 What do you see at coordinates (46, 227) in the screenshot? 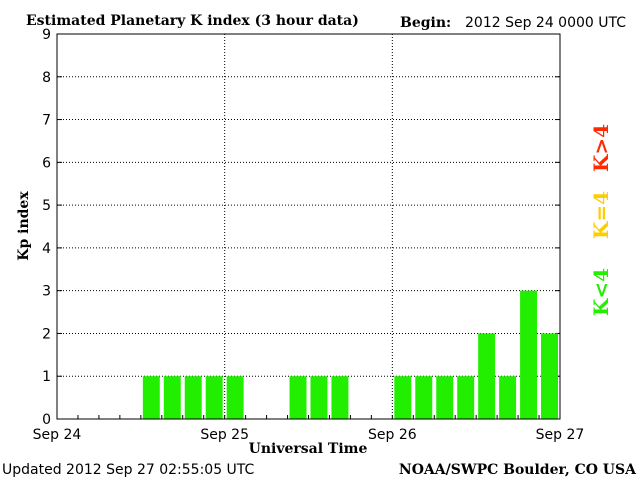
I see `y-tick-labels: 0 1 2 3 4 5 6 7 8 9` at bounding box center [46, 227].